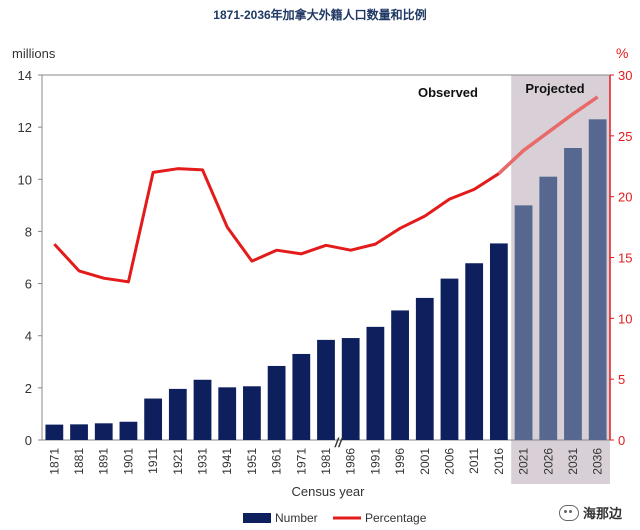 The width and height of the screenshot is (640, 530). What do you see at coordinates (257, 518) in the screenshot?
I see `legend-swatch-number` at bounding box center [257, 518].